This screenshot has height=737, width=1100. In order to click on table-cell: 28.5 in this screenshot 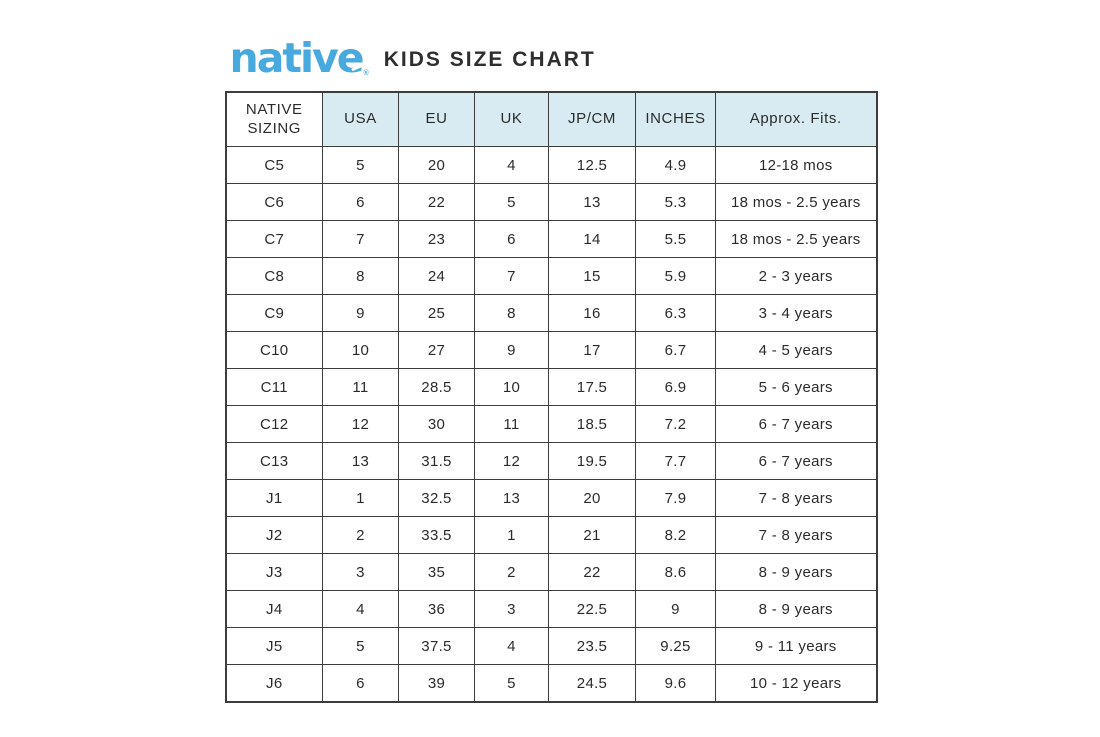, I will do `click(436, 387)`.